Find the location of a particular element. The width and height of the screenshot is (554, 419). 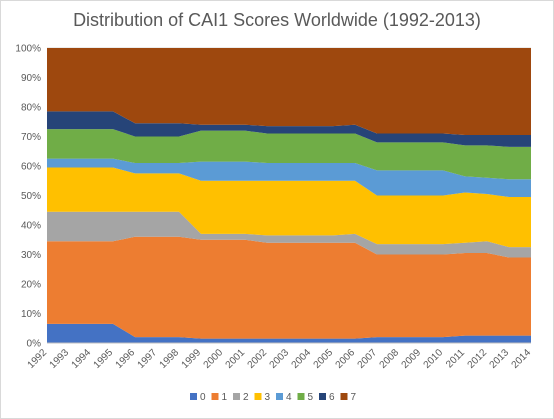

y-tick-label: 100% is located at coordinates (28, 49).